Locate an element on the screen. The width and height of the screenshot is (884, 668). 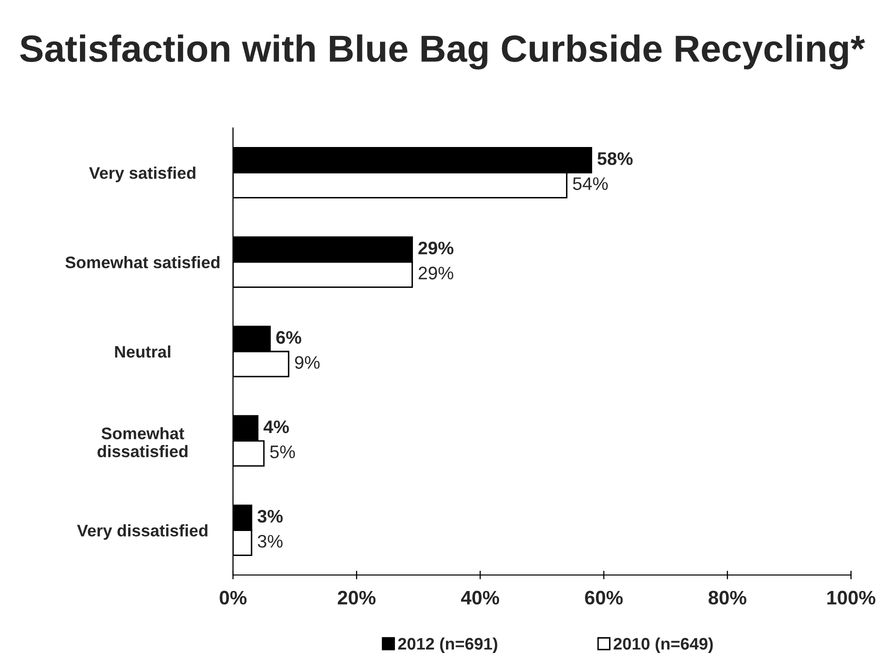
data-label: 6% is located at coordinates (289, 337).